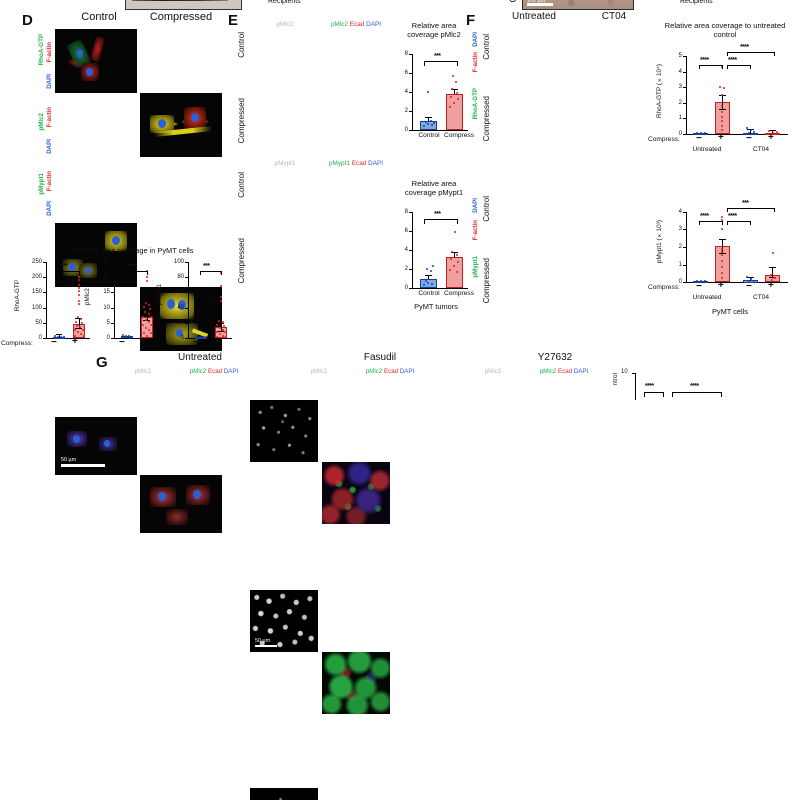 This screenshot has height=800, width=800. I want to click on label-pmlc2-g1: pMlc2, so click(198, 371).